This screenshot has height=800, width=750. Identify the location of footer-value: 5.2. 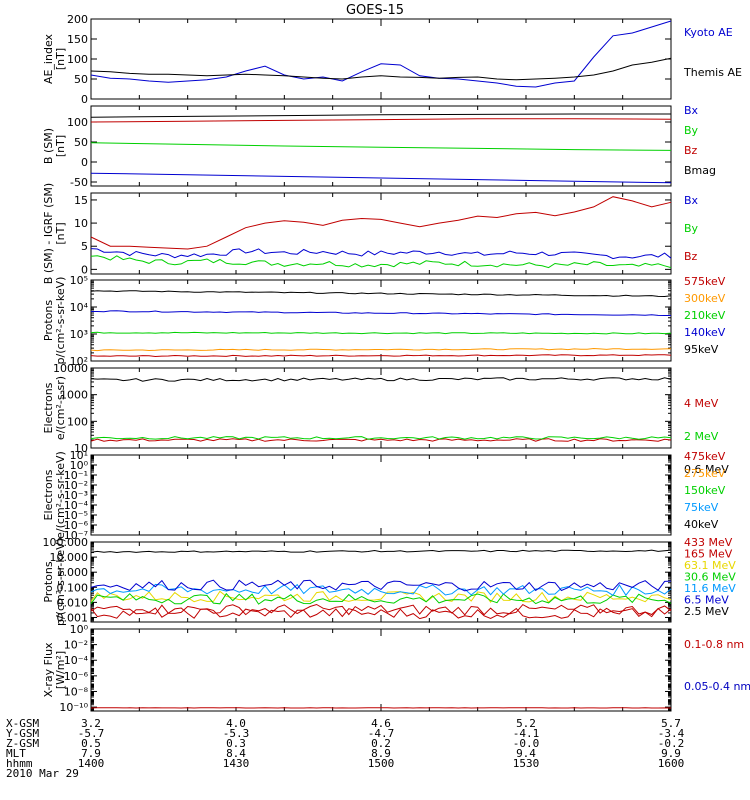
(526, 723).